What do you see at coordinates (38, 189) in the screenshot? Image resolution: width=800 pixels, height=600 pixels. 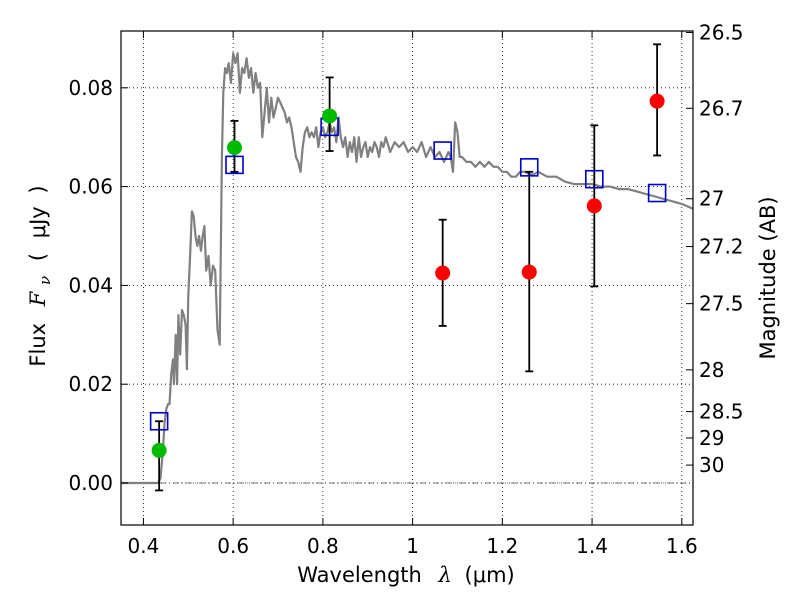 I see `y-axis-label-paren-close: )` at bounding box center [38, 189].